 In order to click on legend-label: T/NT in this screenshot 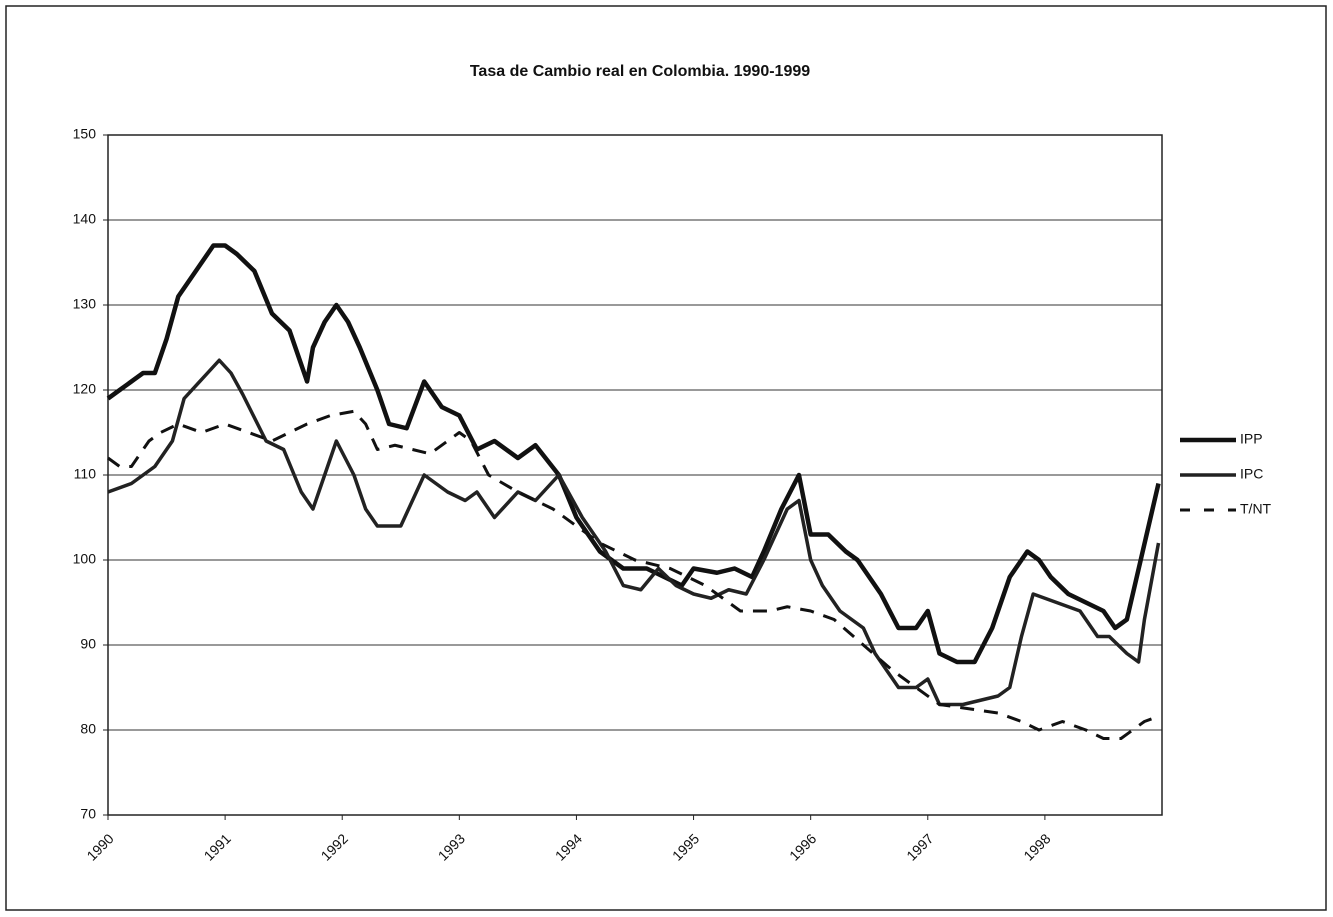, I will do `click(1256, 509)`.